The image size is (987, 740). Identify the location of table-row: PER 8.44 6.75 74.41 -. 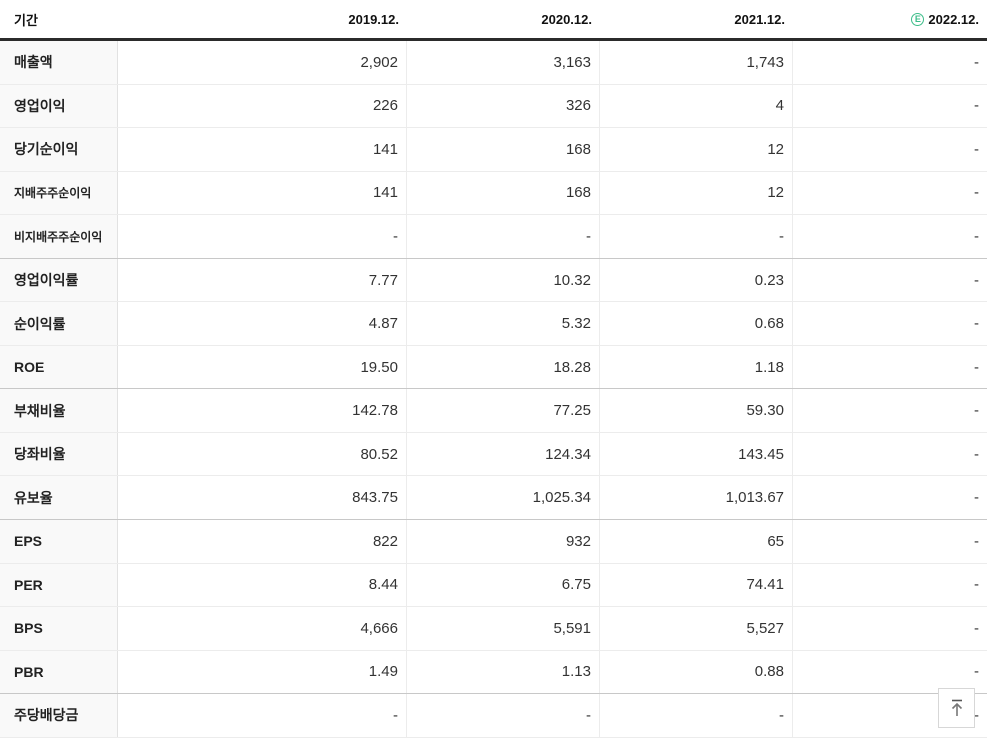
(493, 585).